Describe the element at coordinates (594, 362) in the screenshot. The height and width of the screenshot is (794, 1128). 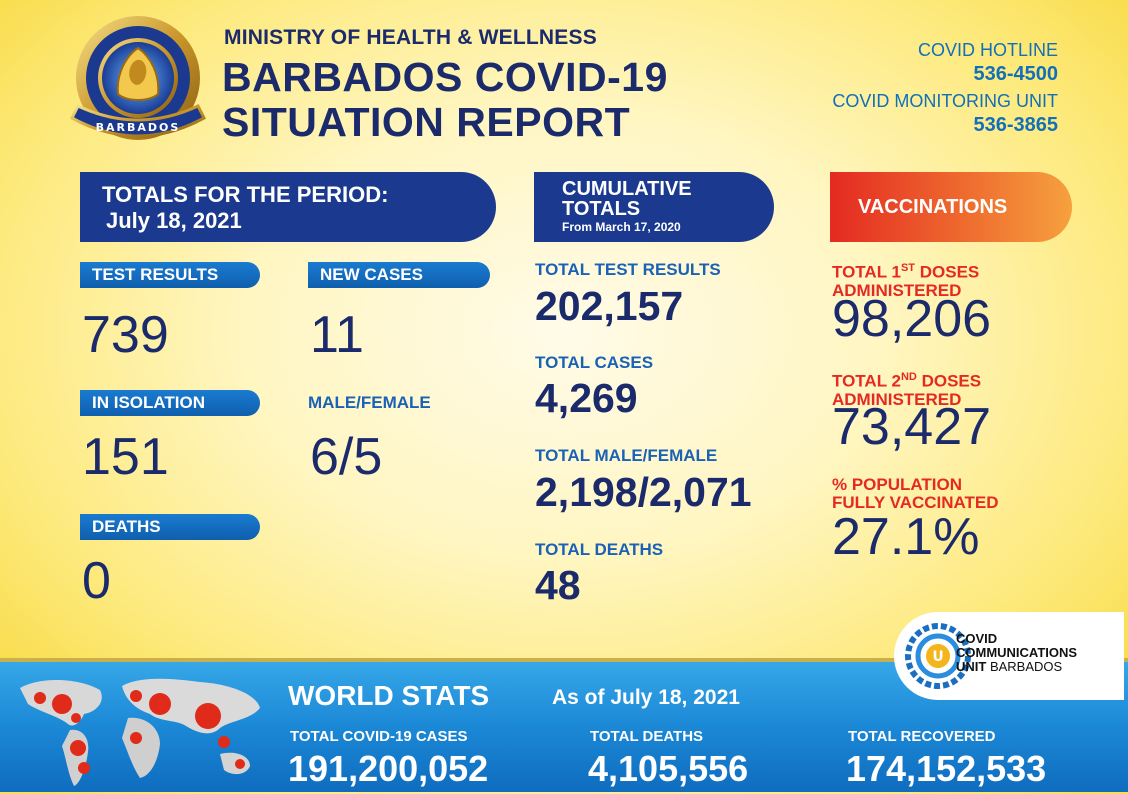
I see `total-cases-label: TOTAL CASES` at that location.